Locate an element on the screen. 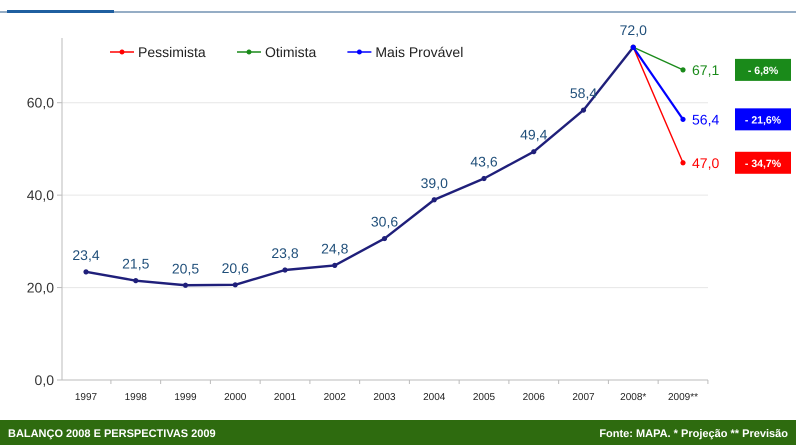 This screenshot has height=445, width=796. source-note: Fonte: MAPA. * Projeção ** Previsão is located at coordinates (693, 434).